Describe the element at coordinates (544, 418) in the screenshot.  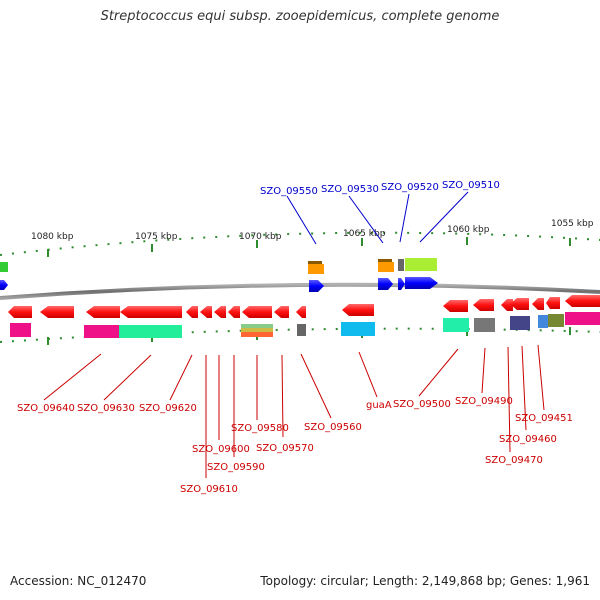
I see `gene-label: SZO_09451` at that location.